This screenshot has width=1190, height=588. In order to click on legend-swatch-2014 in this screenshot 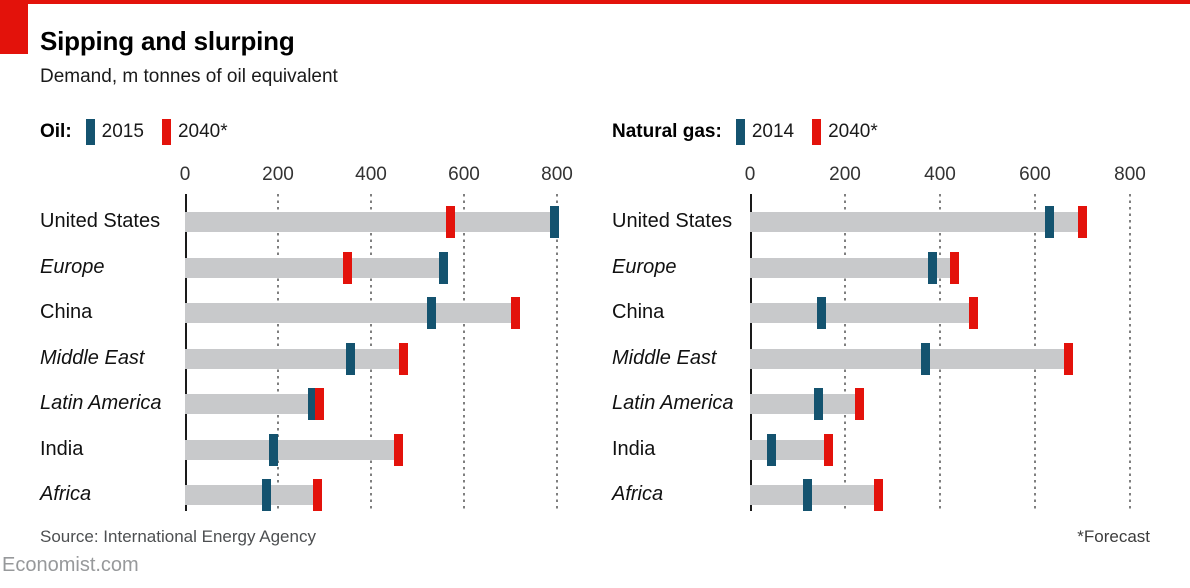, I will do `click(740, 132)`.